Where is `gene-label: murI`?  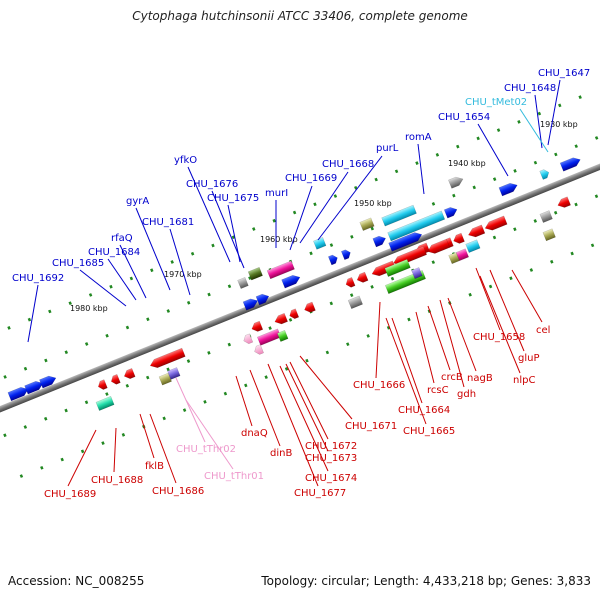
gene-label: murI is located at coordinates (276, 193).